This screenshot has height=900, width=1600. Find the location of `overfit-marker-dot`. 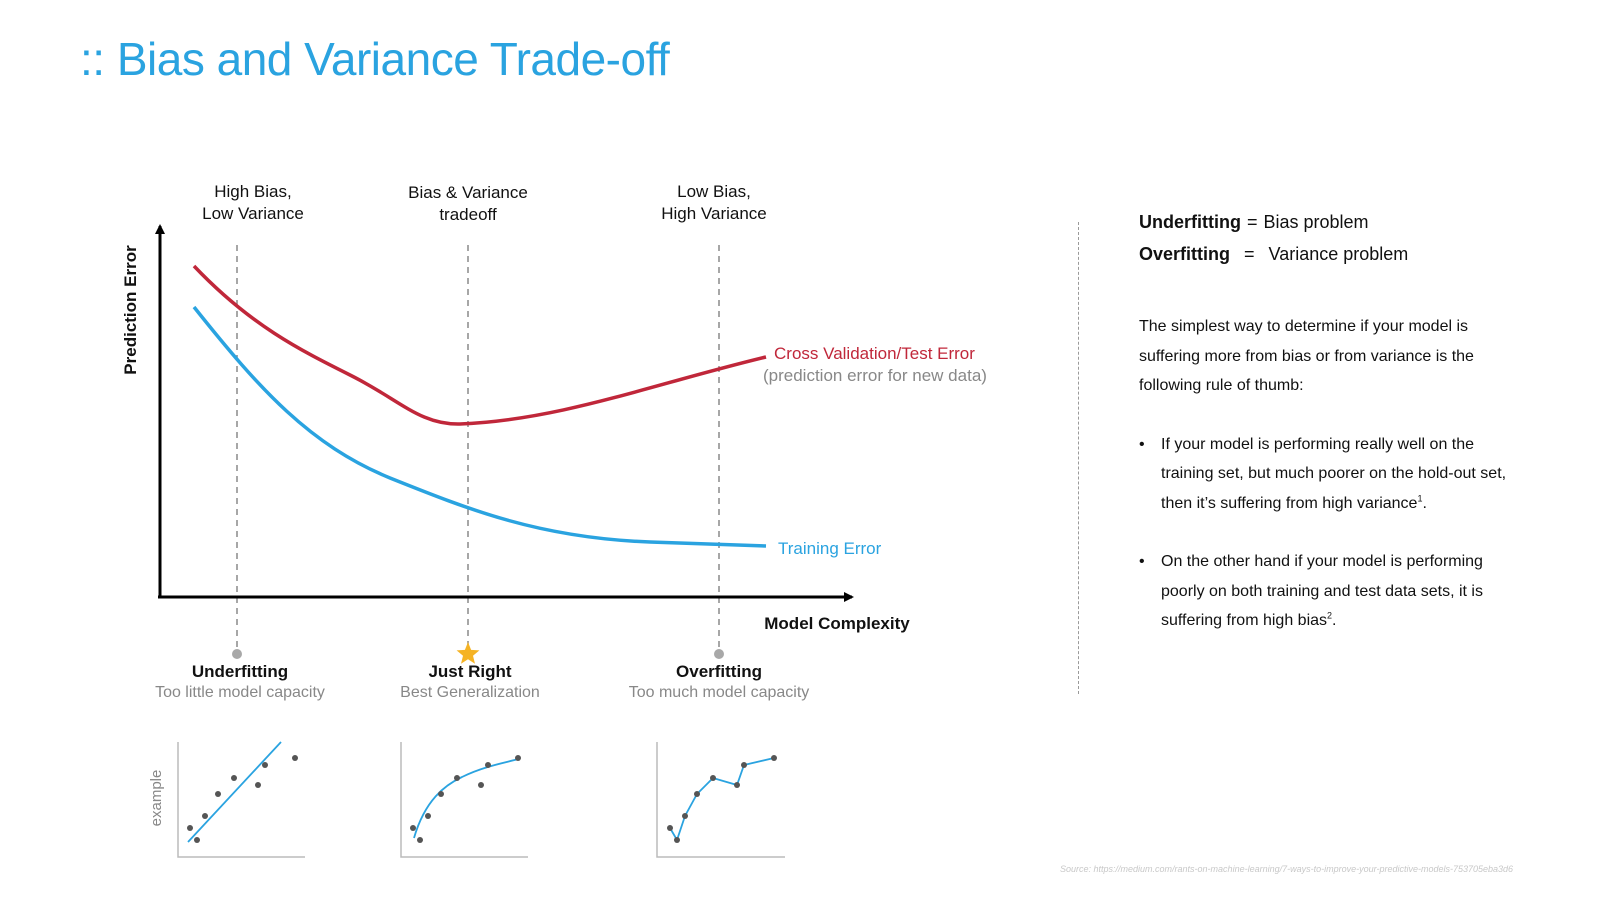

overfit-marker-dot is located at coordinates (719, 654).